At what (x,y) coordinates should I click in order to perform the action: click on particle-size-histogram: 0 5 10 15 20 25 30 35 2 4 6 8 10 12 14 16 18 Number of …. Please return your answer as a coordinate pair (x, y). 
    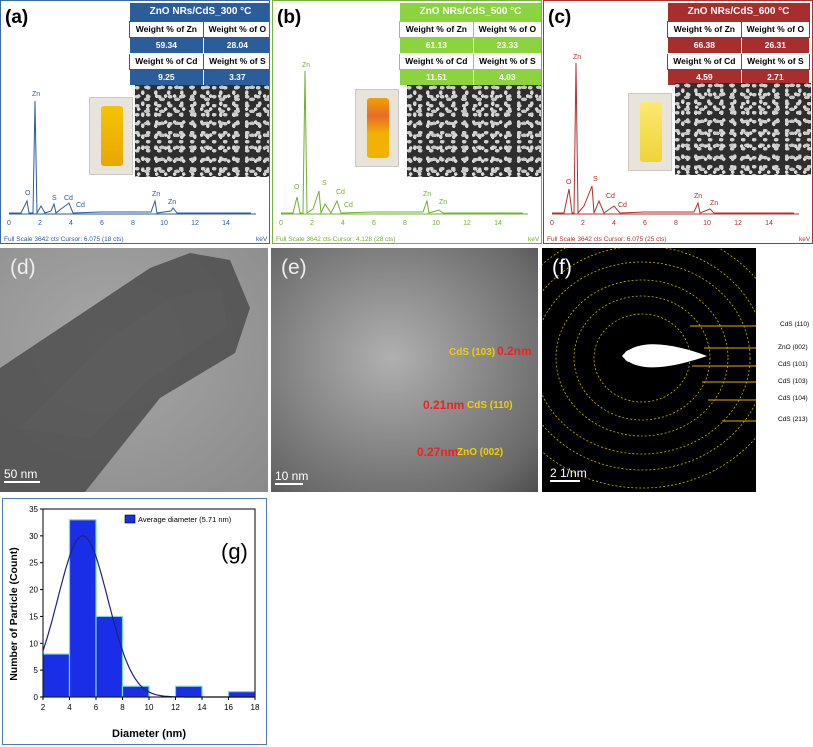
    Looking at the image, I should click on (134, 622).